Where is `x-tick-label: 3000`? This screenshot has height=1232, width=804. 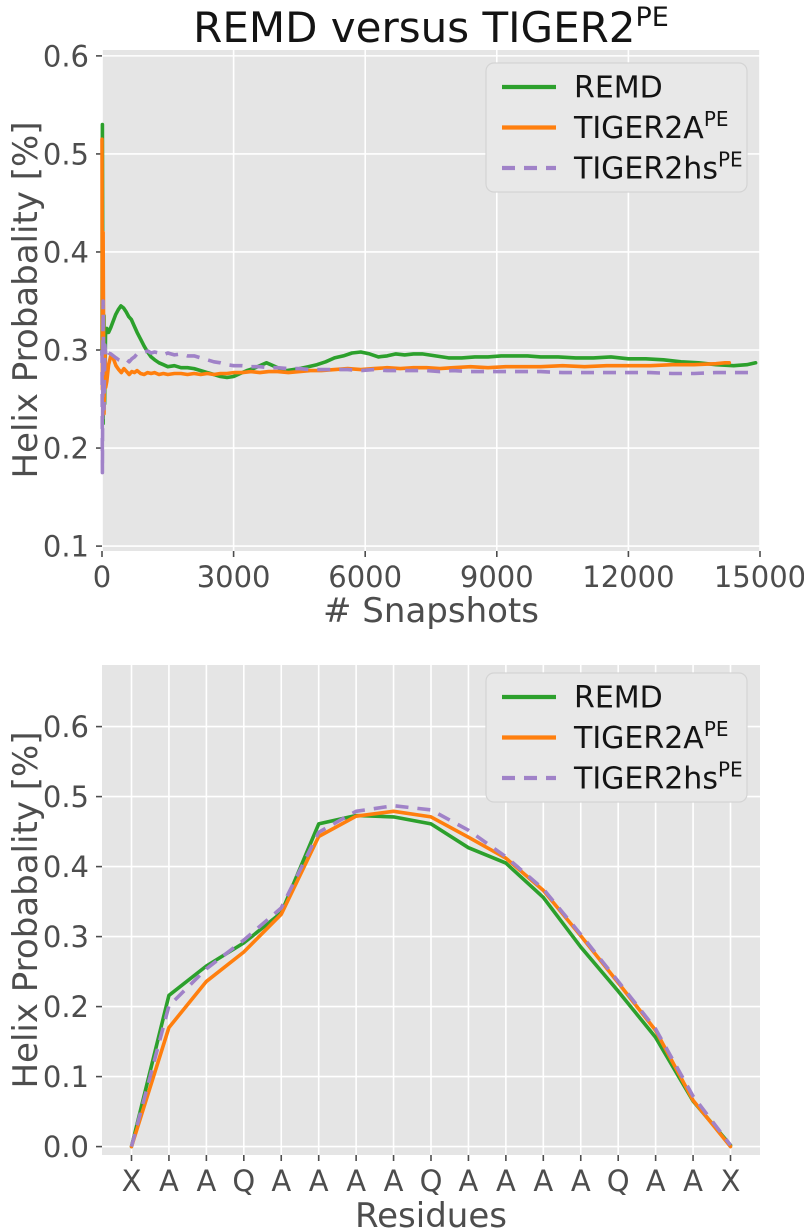 x-tick-label: 3000 is located at coordinates (234, 577).